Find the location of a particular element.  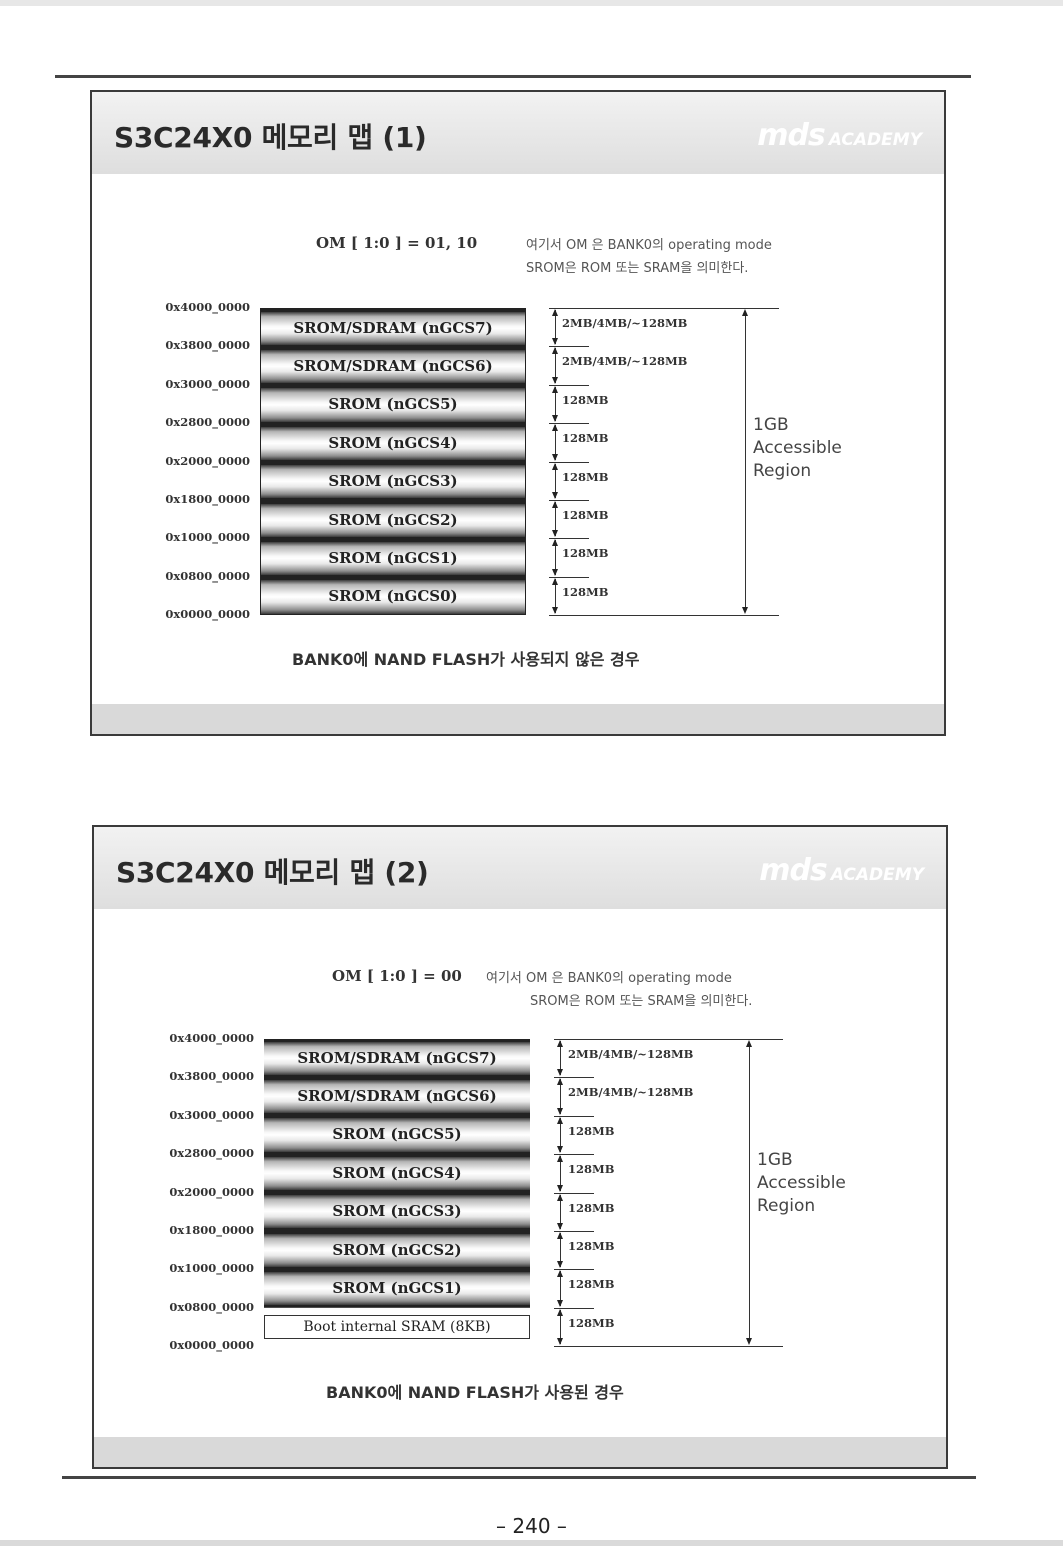

address-label: 0x1800_0000 is located at coordinates (211, 1230).